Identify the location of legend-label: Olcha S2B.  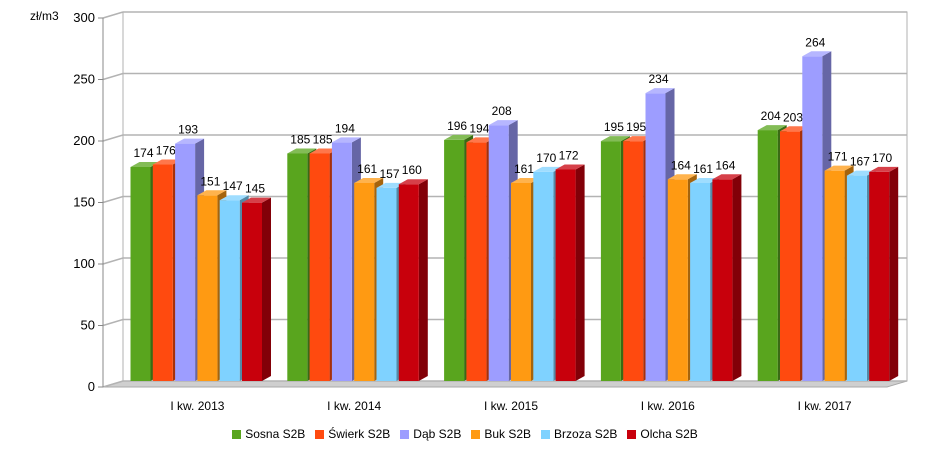
(669, 434).